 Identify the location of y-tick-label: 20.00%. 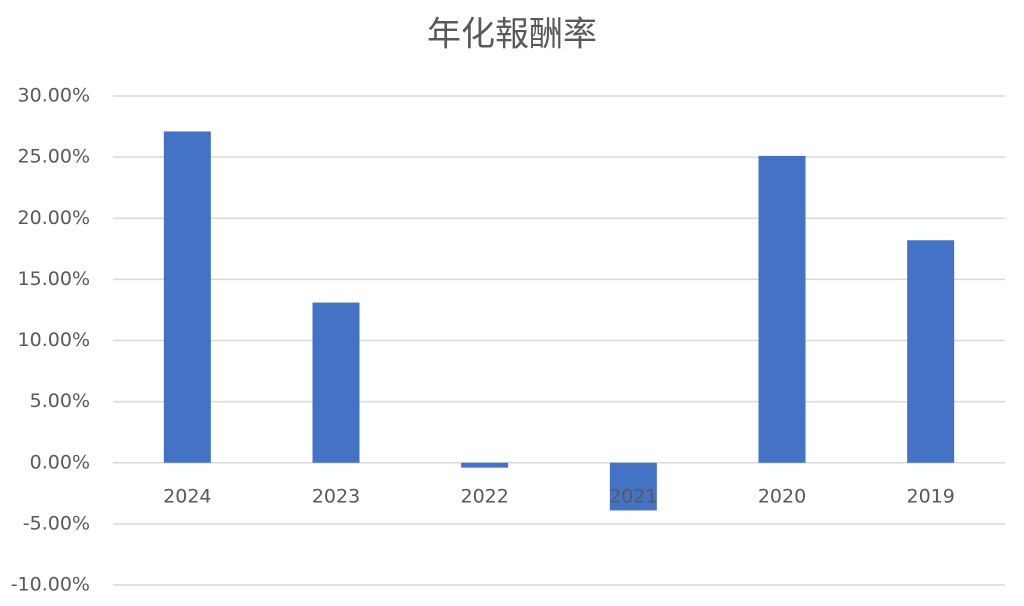
(54, 218).